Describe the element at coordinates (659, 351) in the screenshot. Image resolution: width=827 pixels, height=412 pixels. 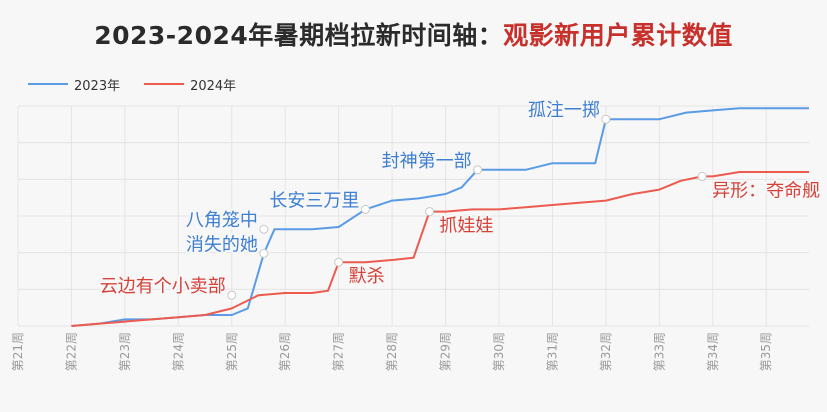
I see `x-tick-label: 第33周` at that location.